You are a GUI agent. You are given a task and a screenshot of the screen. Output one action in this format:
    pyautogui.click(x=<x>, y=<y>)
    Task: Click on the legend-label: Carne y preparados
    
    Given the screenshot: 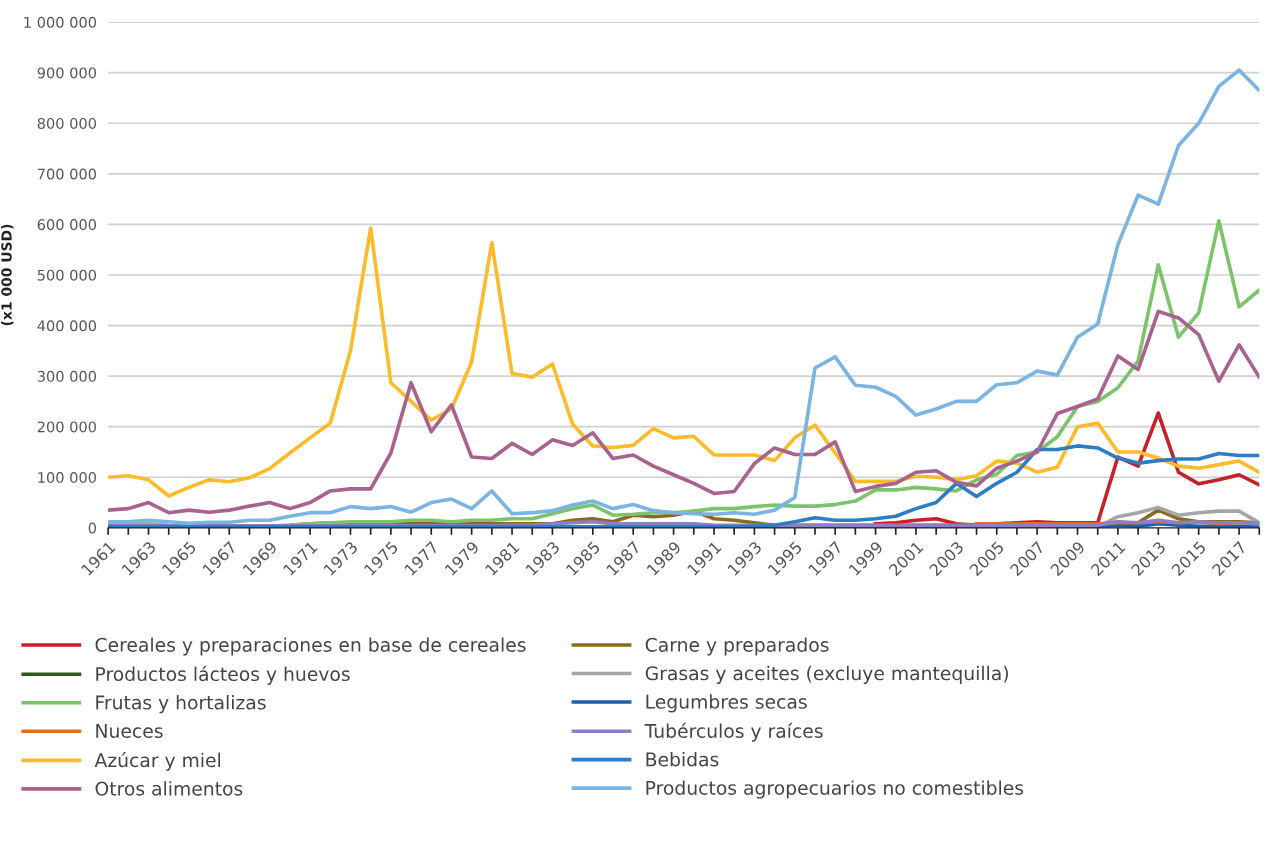 What is the action you would take?
    pyautogui.click(x=737, y=646)
    